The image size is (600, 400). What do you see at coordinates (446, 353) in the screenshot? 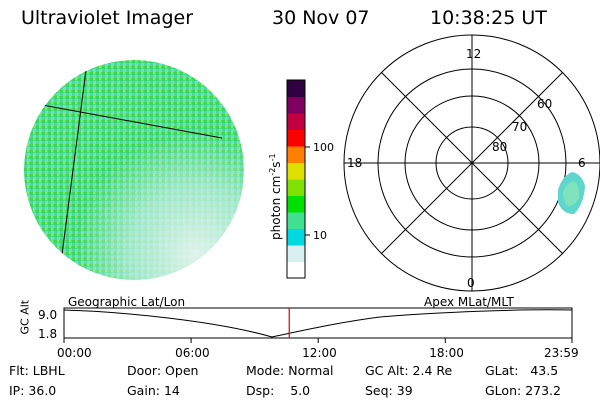
I see `timeline-tick-label: 18:00` at bounding box center [446, 353].